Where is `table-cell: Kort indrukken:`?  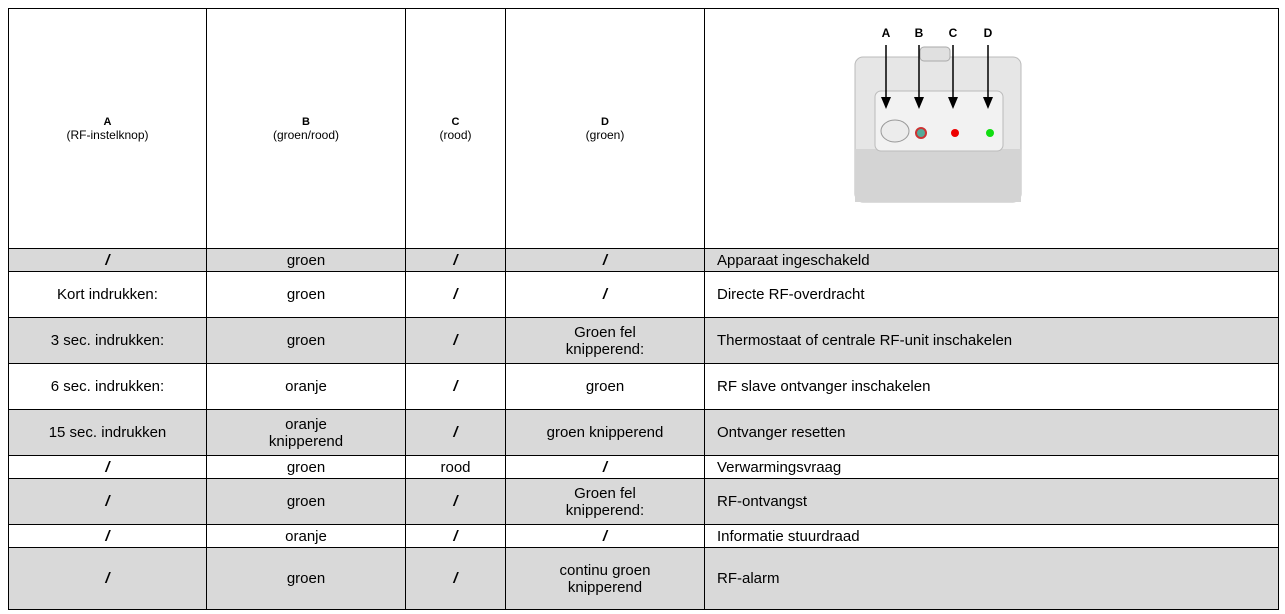 table-cell: Kort indrukken: is located at coordinates (107, 294).